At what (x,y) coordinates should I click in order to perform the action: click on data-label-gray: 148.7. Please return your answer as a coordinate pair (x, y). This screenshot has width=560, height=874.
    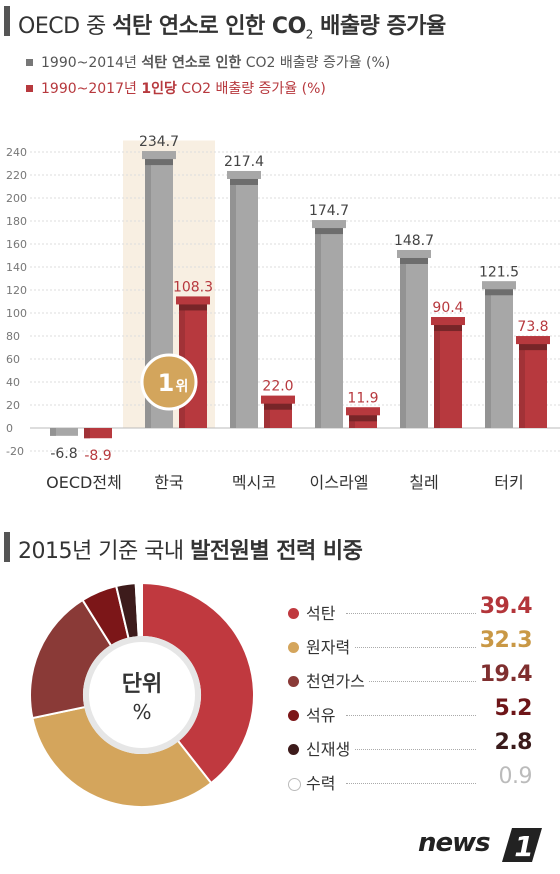
    Looking at the image, I should click on (414, 241).